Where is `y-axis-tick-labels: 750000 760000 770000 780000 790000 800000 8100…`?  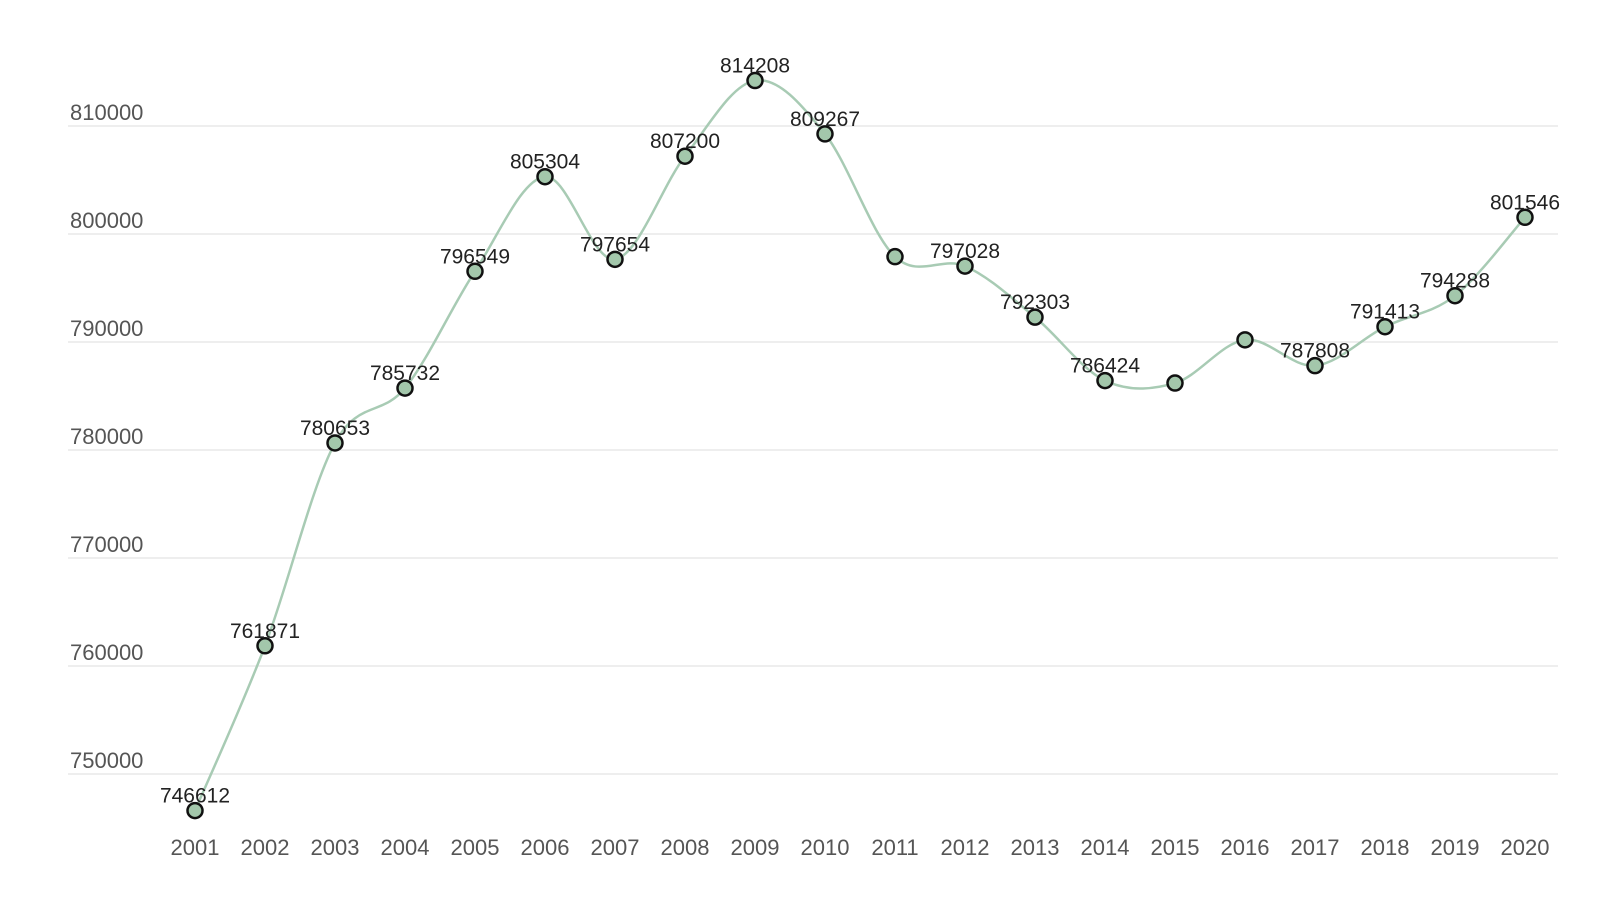
y-axis-tick-labels: 750000 760000 770000 780000 790000 800000 8100… is located at coordinates (106, 436).